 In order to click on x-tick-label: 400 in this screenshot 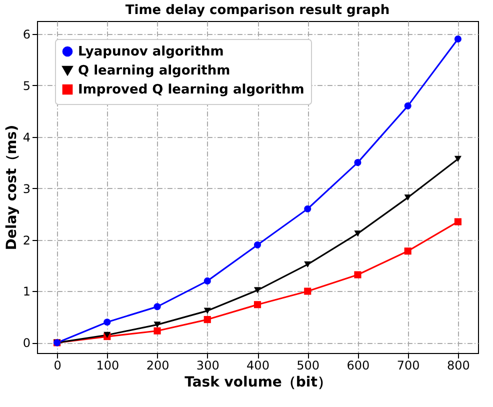, I will do `click(258, 365)`.